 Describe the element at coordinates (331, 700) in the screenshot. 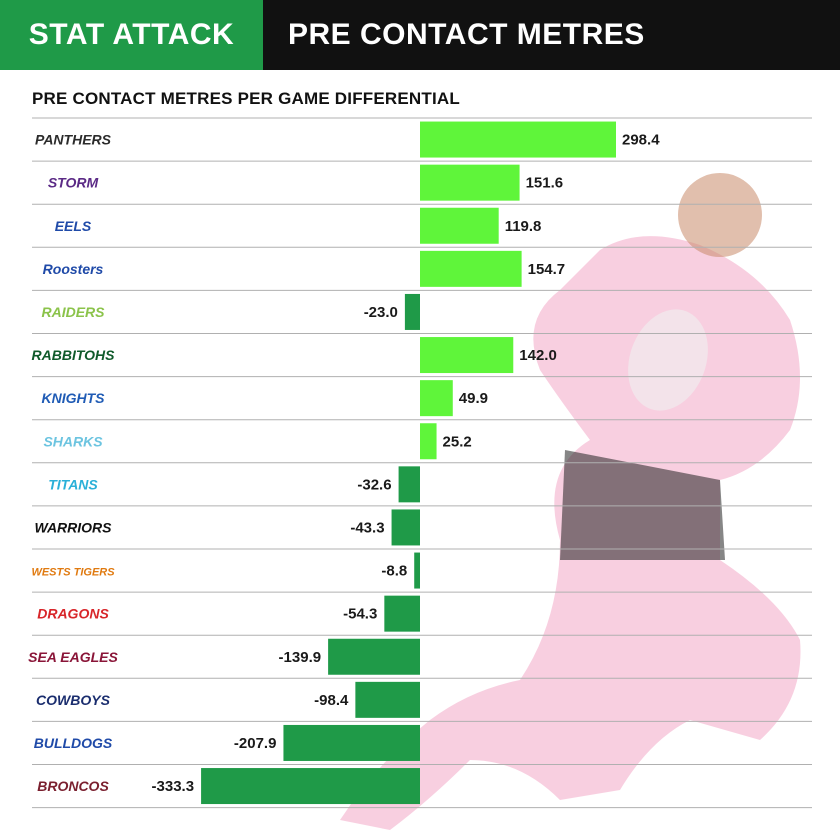

I see `value-label: -98.4` at that location.